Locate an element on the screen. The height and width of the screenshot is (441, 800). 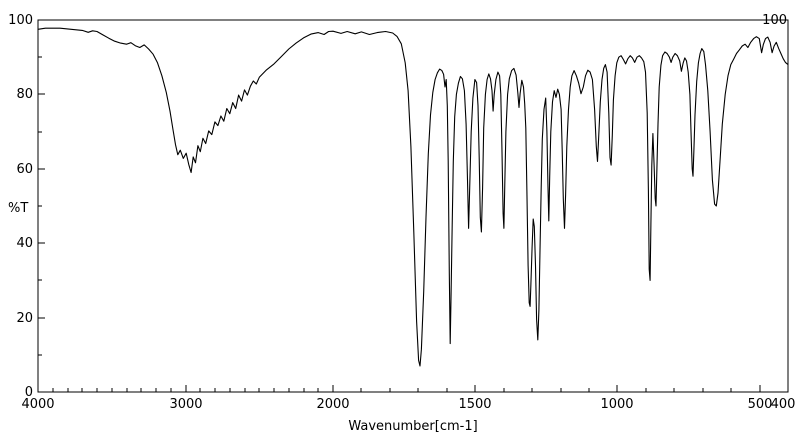
y-tick-label: 60 is located at coordinates (24, 169).